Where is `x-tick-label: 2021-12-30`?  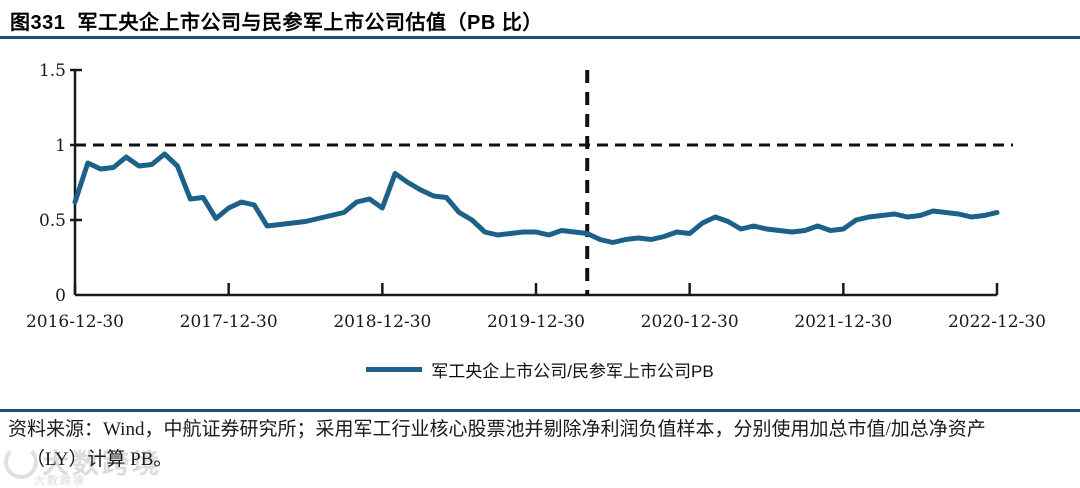
x-tick-label: 2021-12-30 is located at coordinates (843, 322).